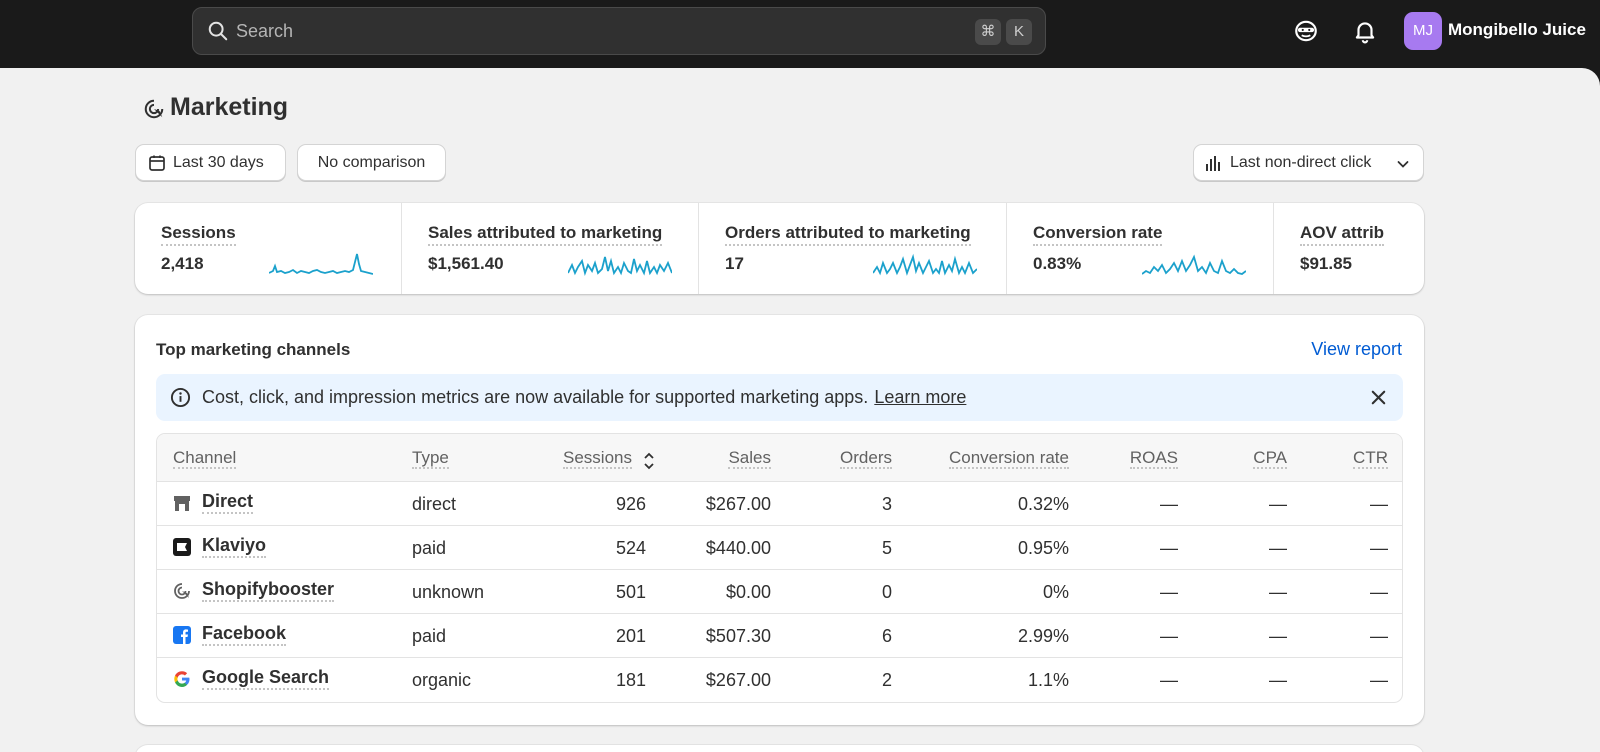  What do you see at coordinates (218, 31) in the screenshot?
I see `search-icon` at bounding box center [218, 31].